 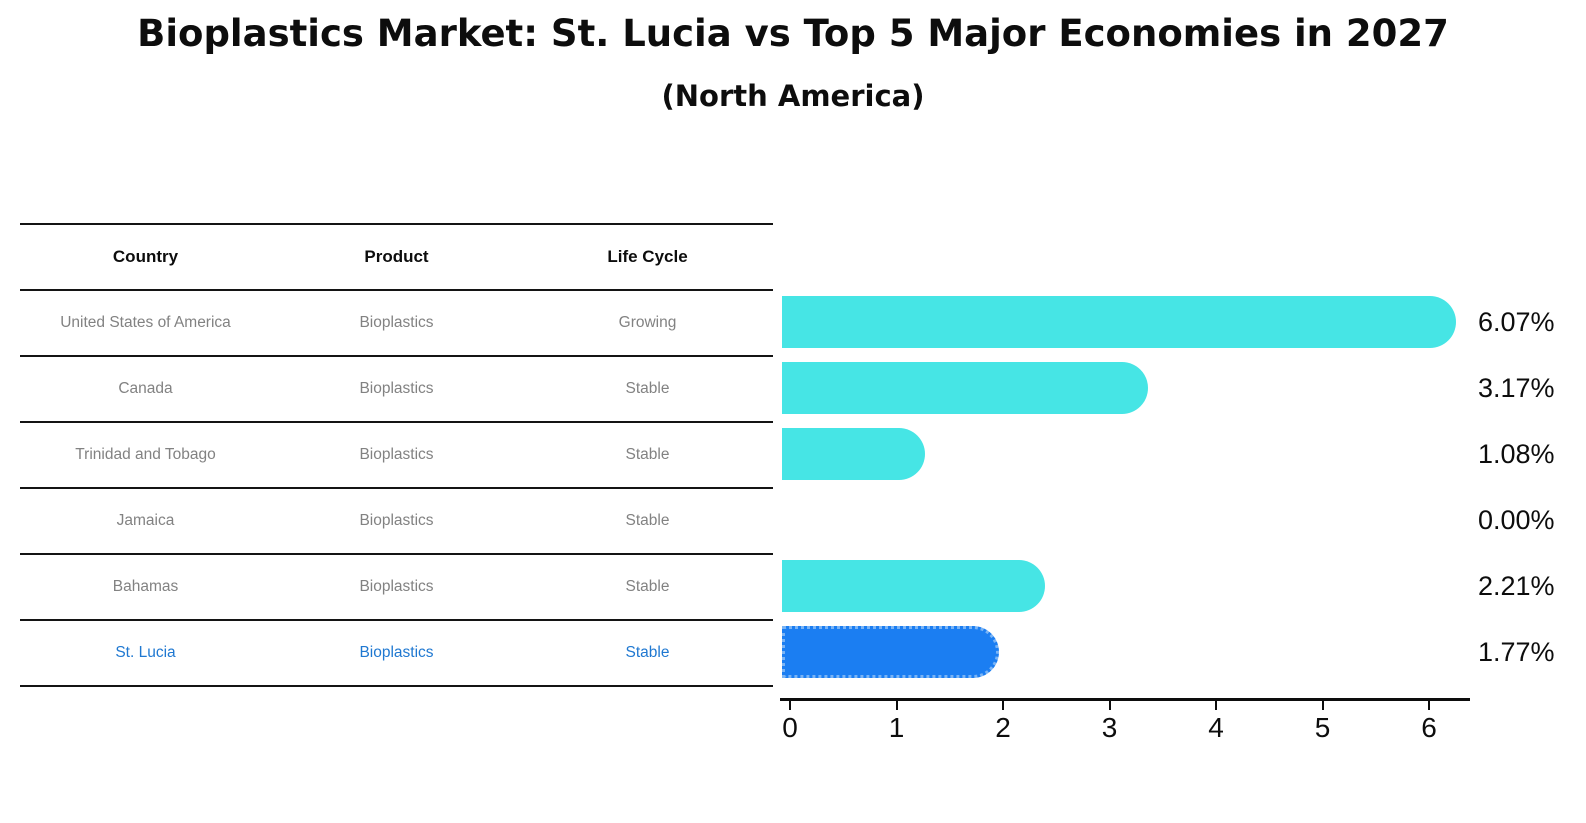 What do you see at coordinates (790, 727) in the screenshot?
I see `x-tick-label-0: 0` at bounding box center [790, 727].